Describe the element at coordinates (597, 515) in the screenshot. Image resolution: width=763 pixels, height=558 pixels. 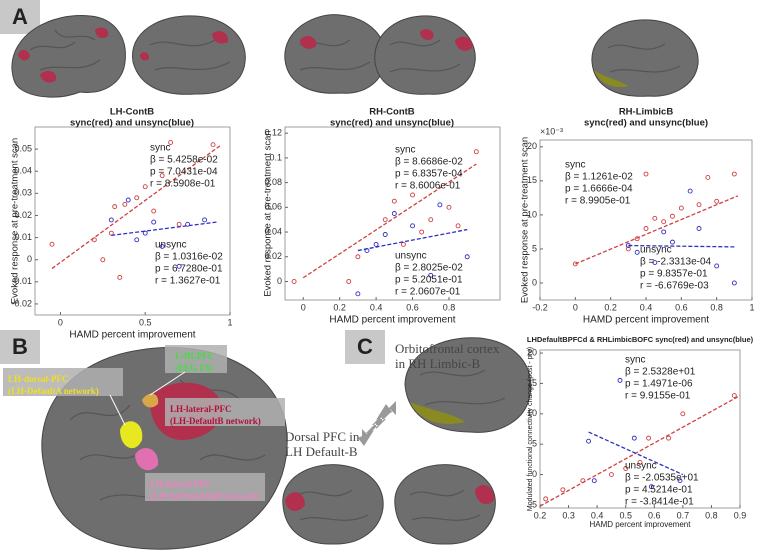
I see `x-tick-label: 0.4` at that location.